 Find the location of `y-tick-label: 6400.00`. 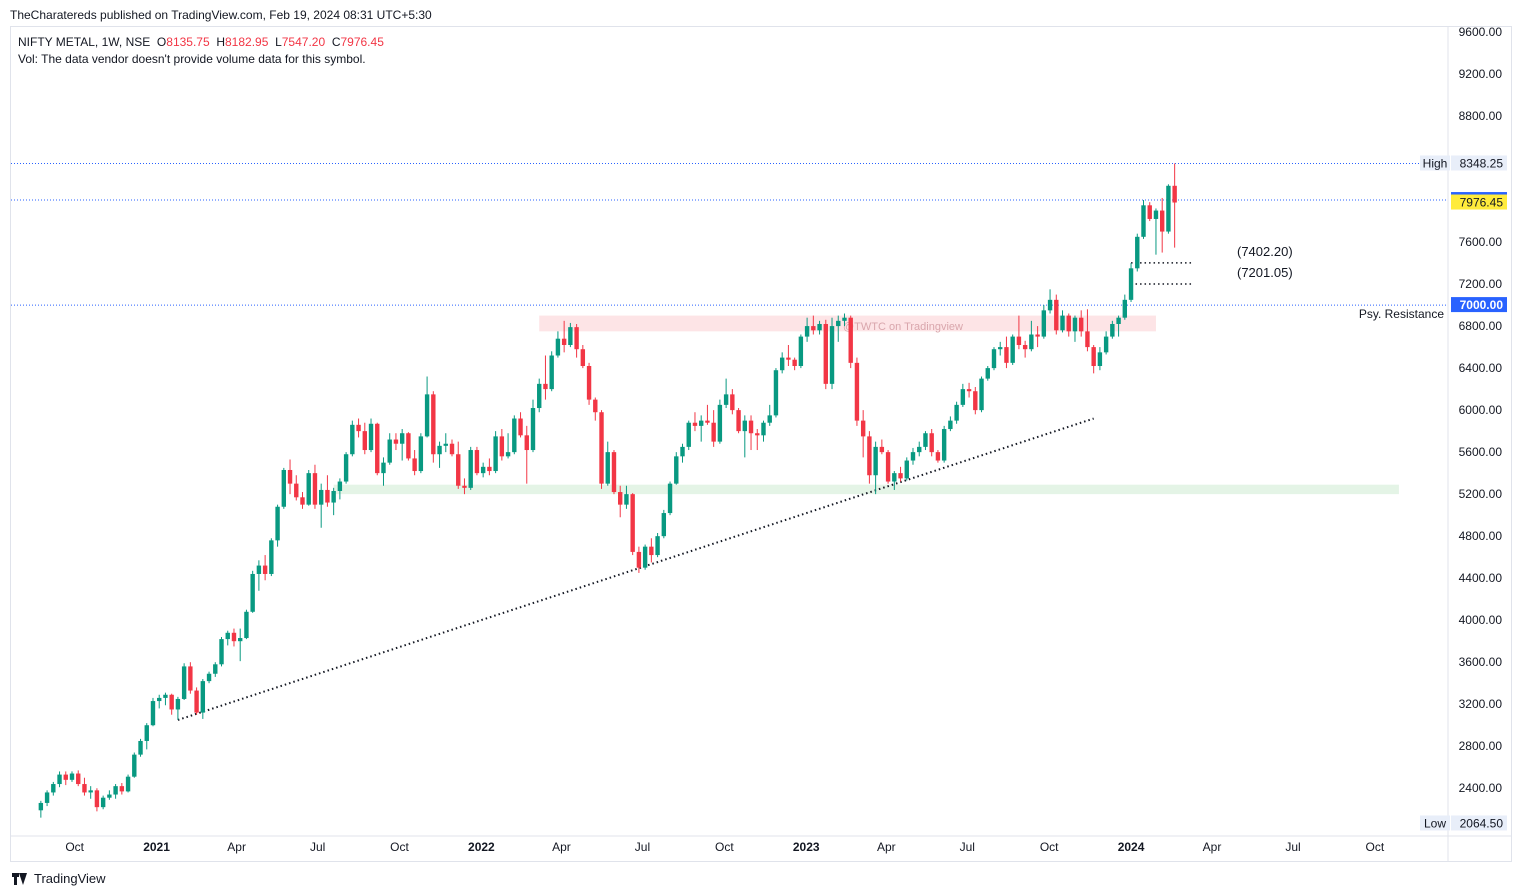

y-tick-label: 6400.00 is located at coordinates (1481, 368).